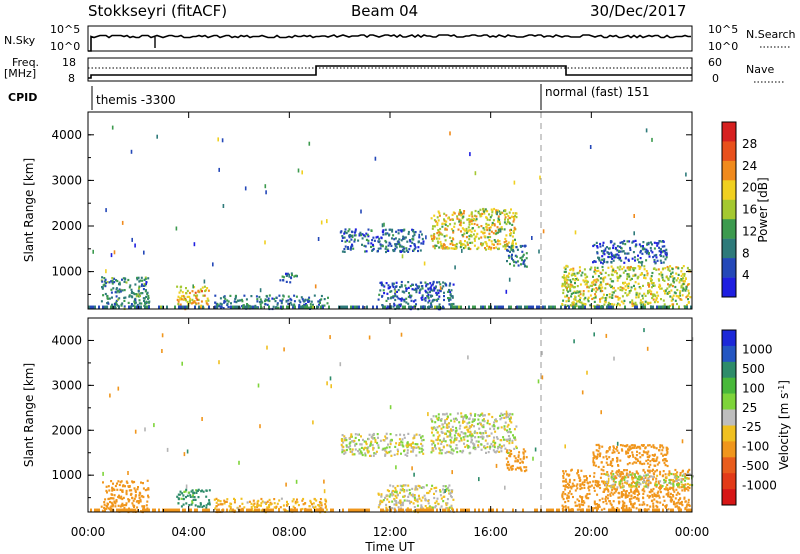 The height and width of the screenshot is (554, 800). What do you see at coordinates (746, 275) in the screenshot?
I see `power-colorbar-tick: 4` at bounding box center [746, 275].